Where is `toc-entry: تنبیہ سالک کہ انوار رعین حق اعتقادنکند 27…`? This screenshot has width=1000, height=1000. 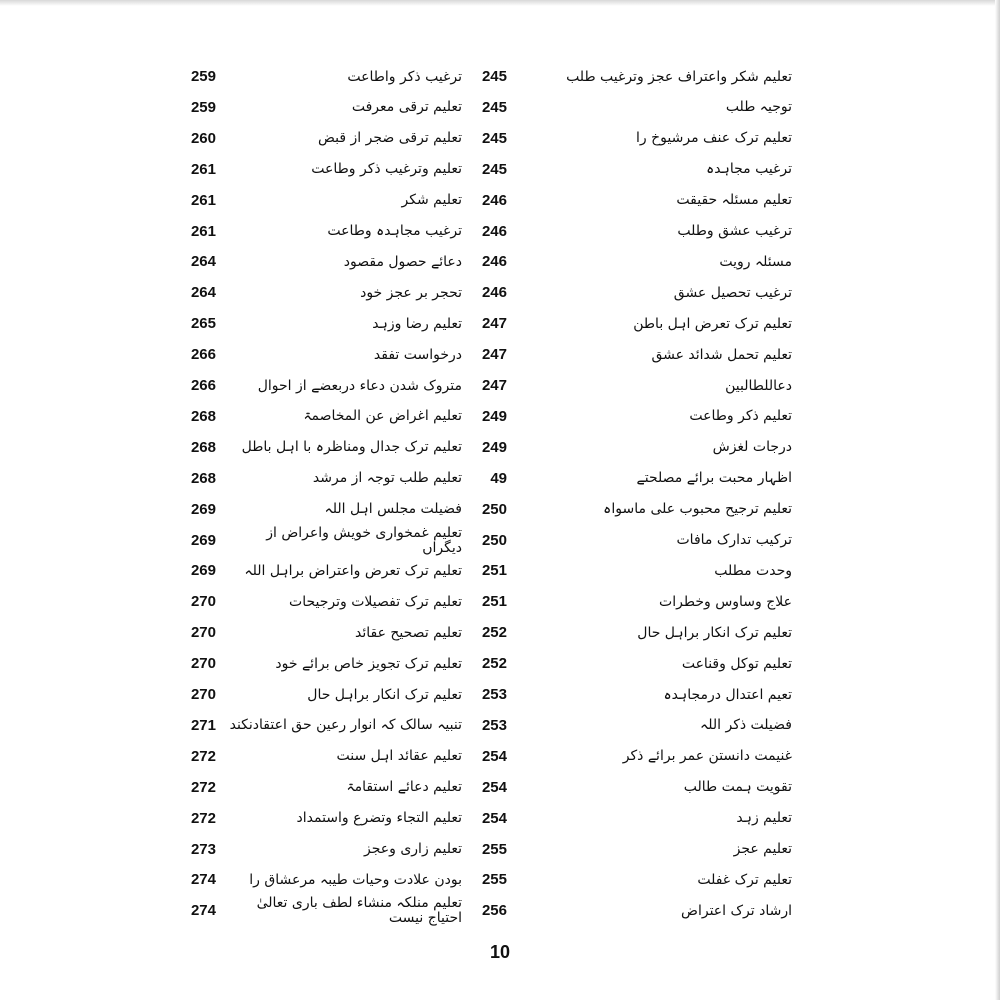 toc-entry: تنبیہ سالک کہ انوار رعین حق اعتقادنکند 27… is located at coordinates (500, 726).